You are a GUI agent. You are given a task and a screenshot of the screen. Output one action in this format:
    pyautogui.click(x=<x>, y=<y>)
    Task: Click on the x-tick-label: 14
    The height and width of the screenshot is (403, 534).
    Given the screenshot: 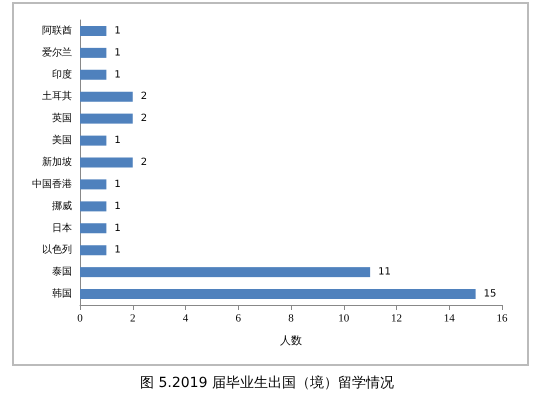 What is the action you would take?
    pyautogui.click(x=450, y=318)
    